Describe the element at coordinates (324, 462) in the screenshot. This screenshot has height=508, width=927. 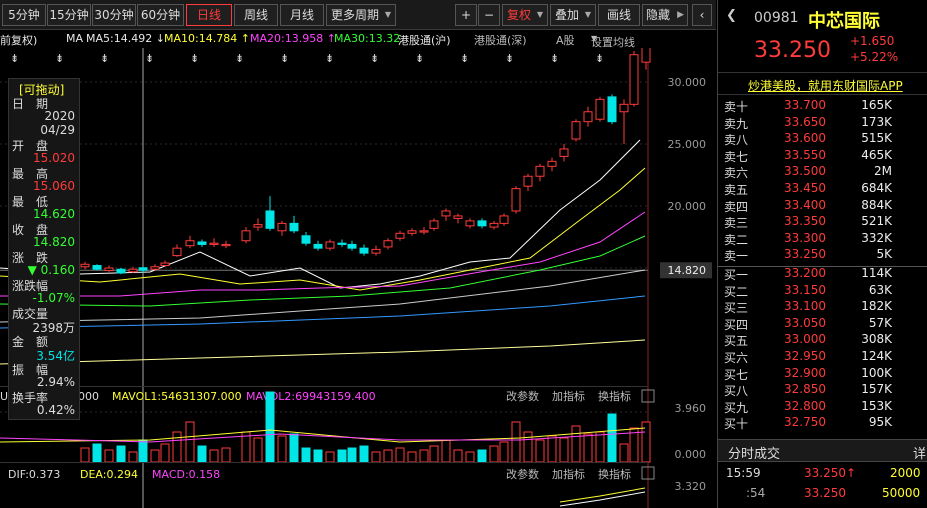
I see `panel-divider` at that location.